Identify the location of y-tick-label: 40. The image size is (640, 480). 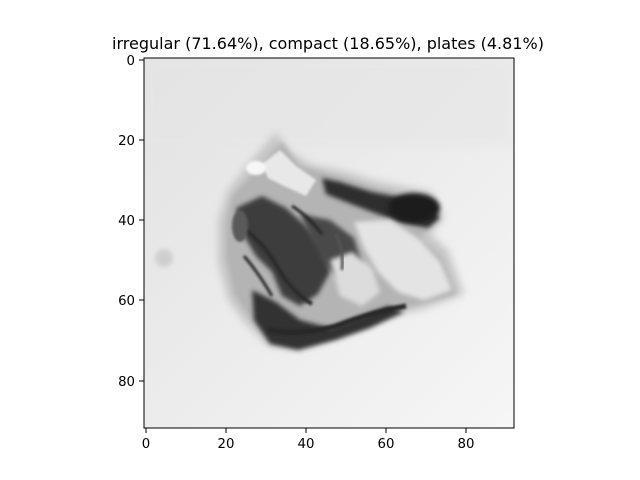
(126, 221).